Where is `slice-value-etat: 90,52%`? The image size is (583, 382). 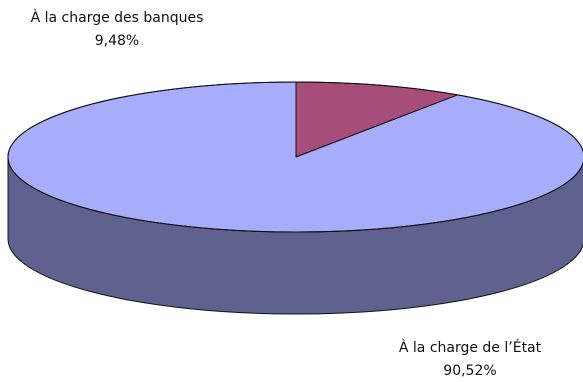 slice-value-etat: 90,52% is located at coordinates (469, 371).